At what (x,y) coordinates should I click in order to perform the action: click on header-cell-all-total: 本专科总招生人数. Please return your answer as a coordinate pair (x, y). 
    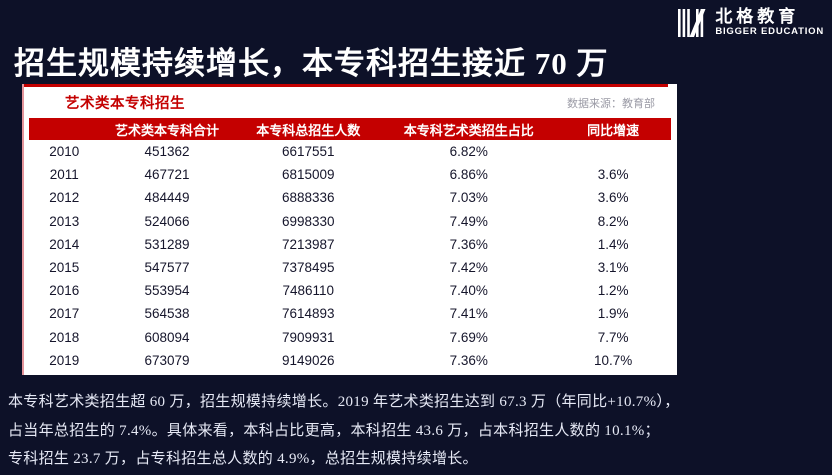
    Looking at the image, I should click on (308, 130).